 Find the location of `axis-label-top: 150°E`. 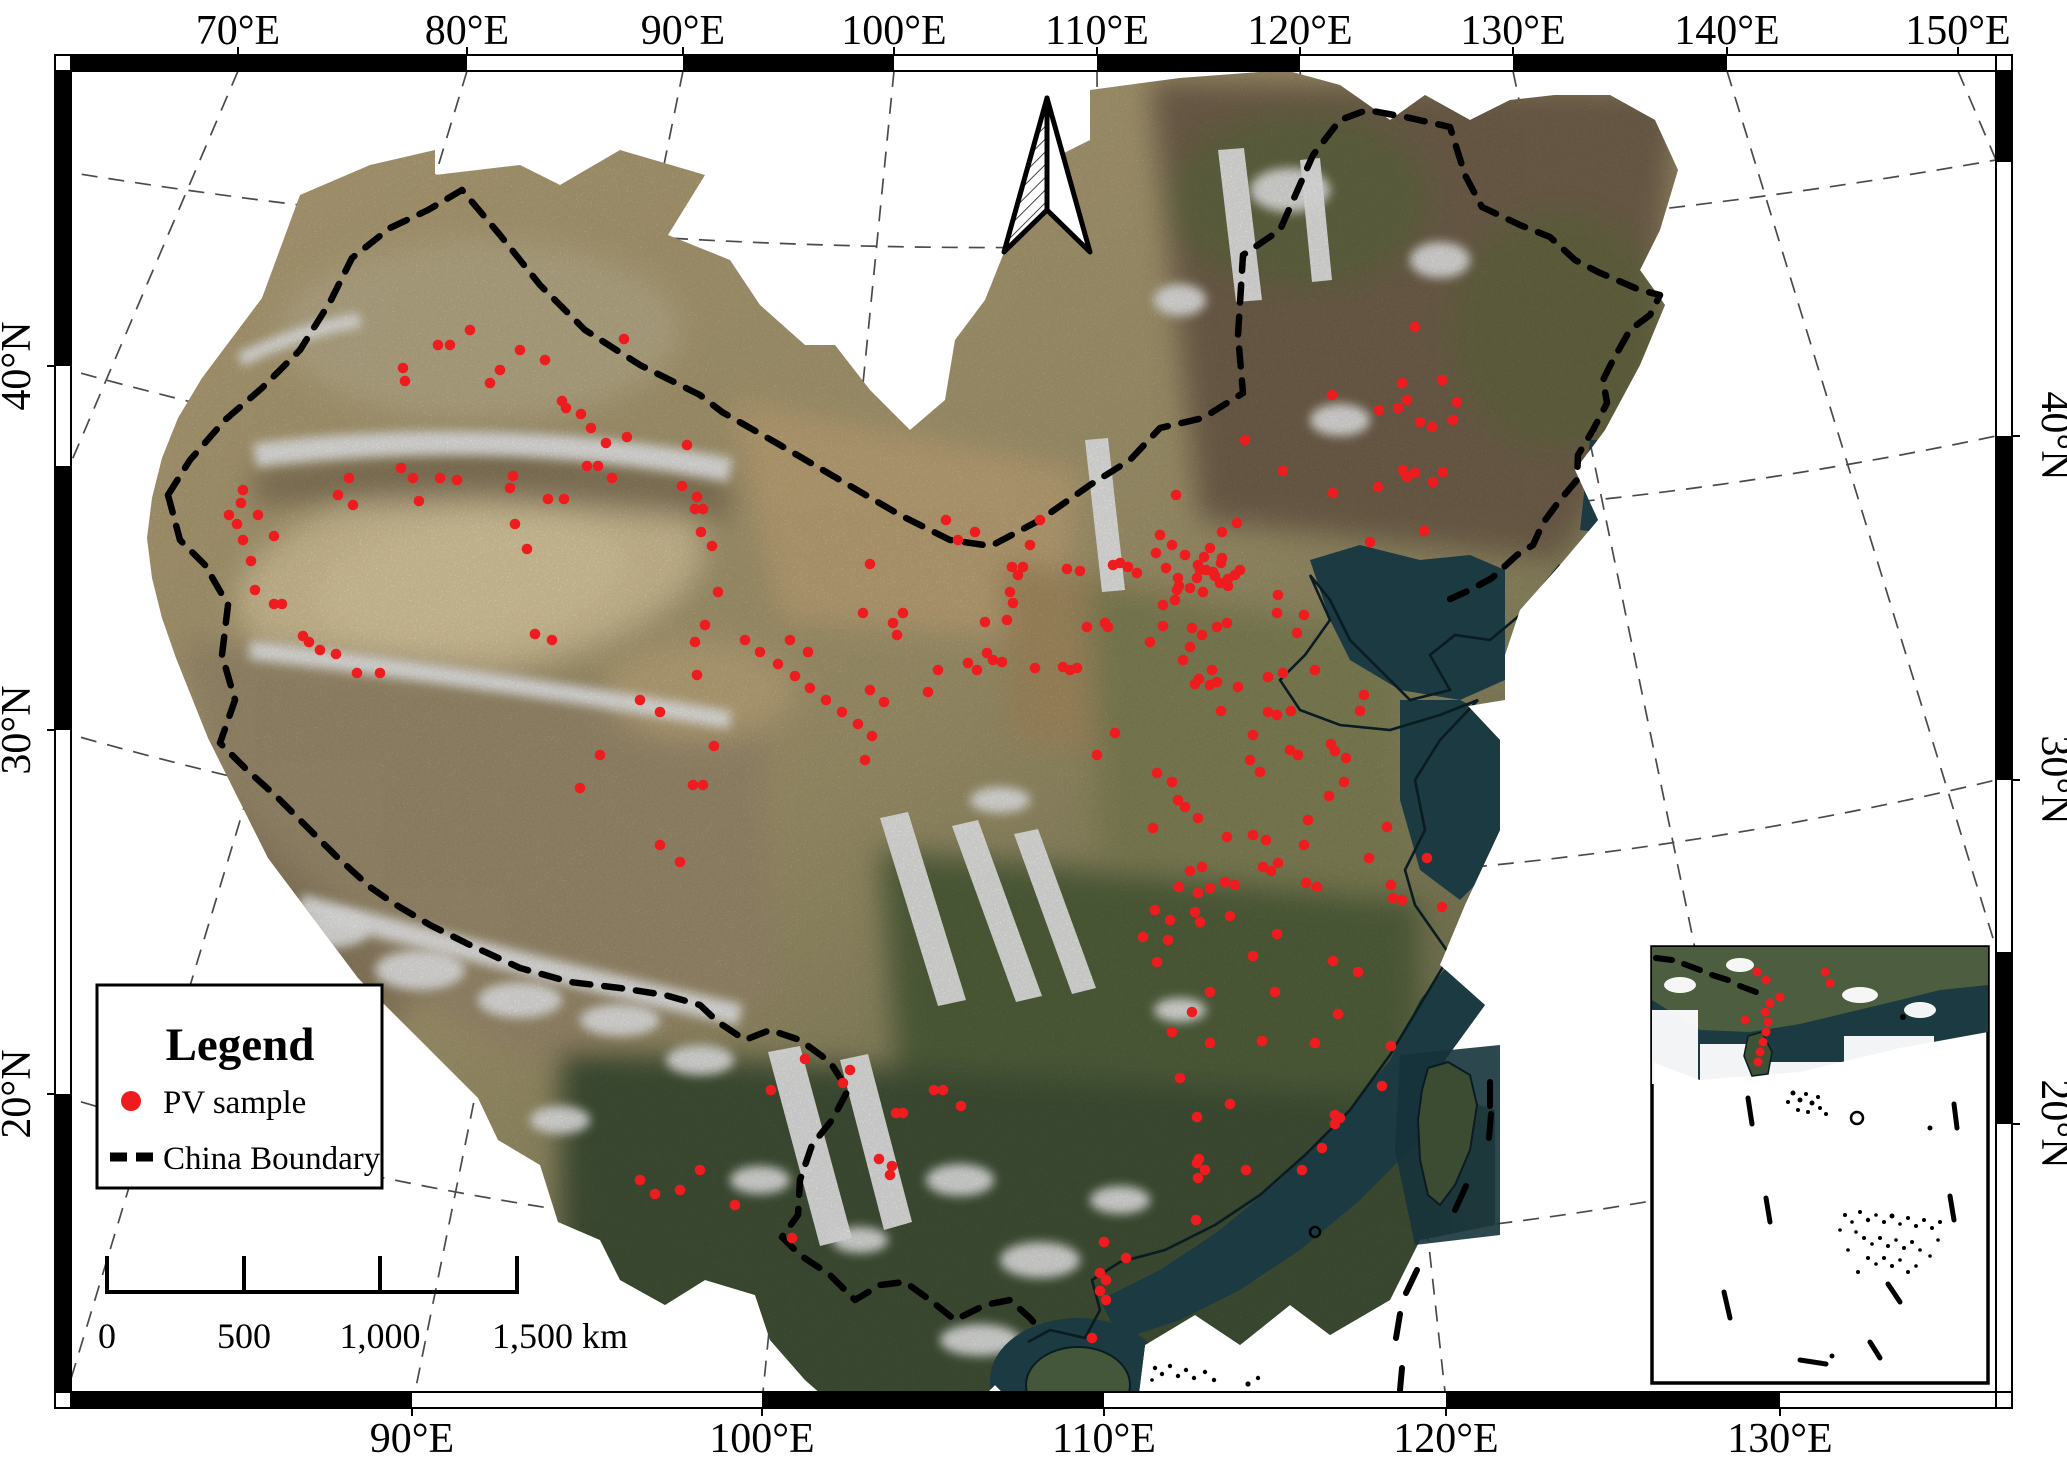

axis-label-top: 150°E is located at coordinates (1957, 31).